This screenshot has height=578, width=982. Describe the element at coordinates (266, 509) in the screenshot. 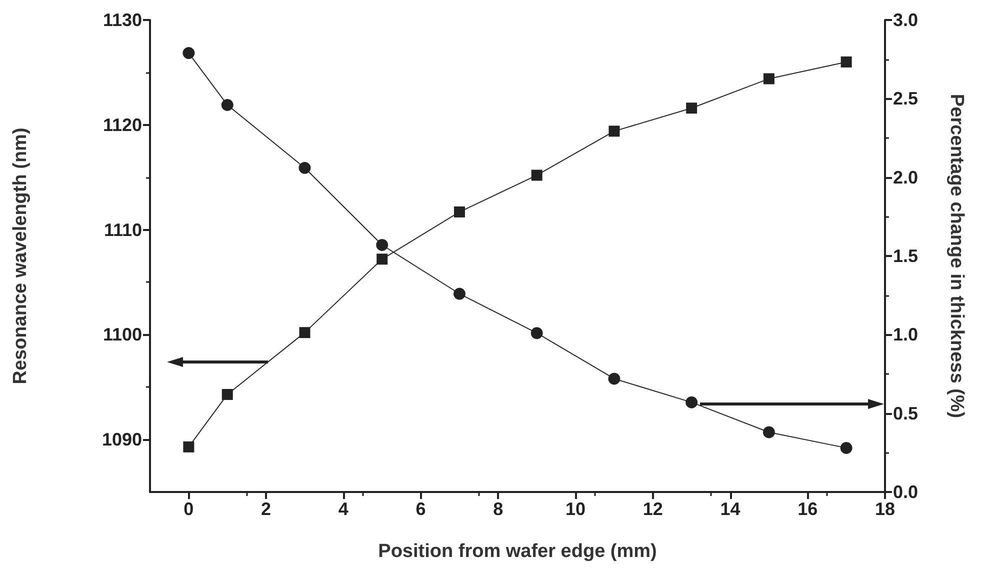

I see `x-tick-label: 2` at that location.